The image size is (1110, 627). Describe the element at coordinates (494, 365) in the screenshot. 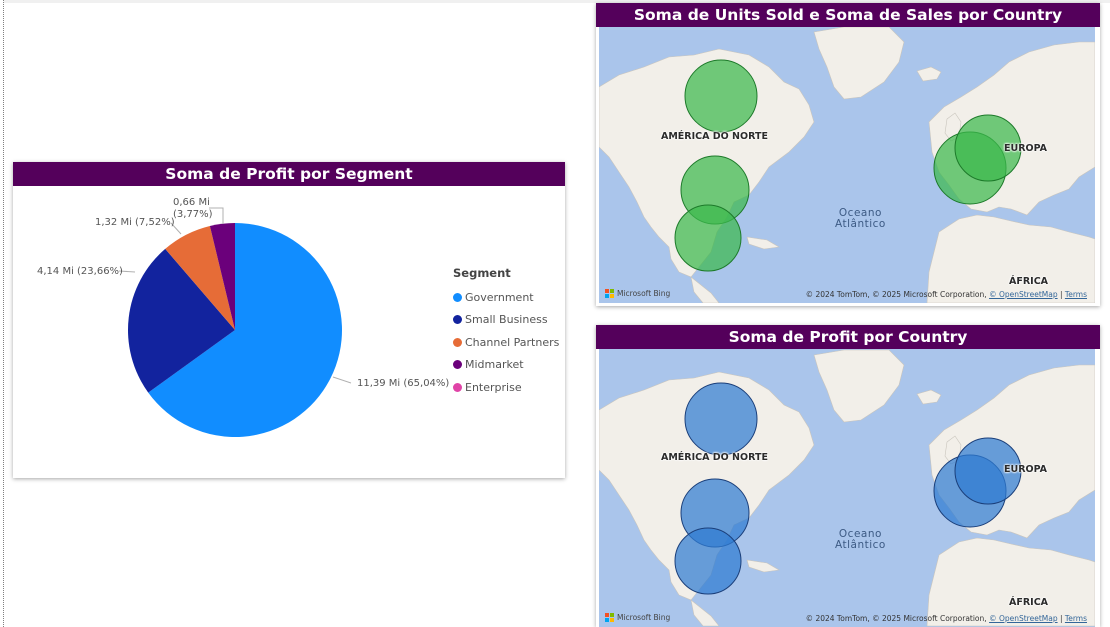

I see `legend-label: Midmarket` at that location.